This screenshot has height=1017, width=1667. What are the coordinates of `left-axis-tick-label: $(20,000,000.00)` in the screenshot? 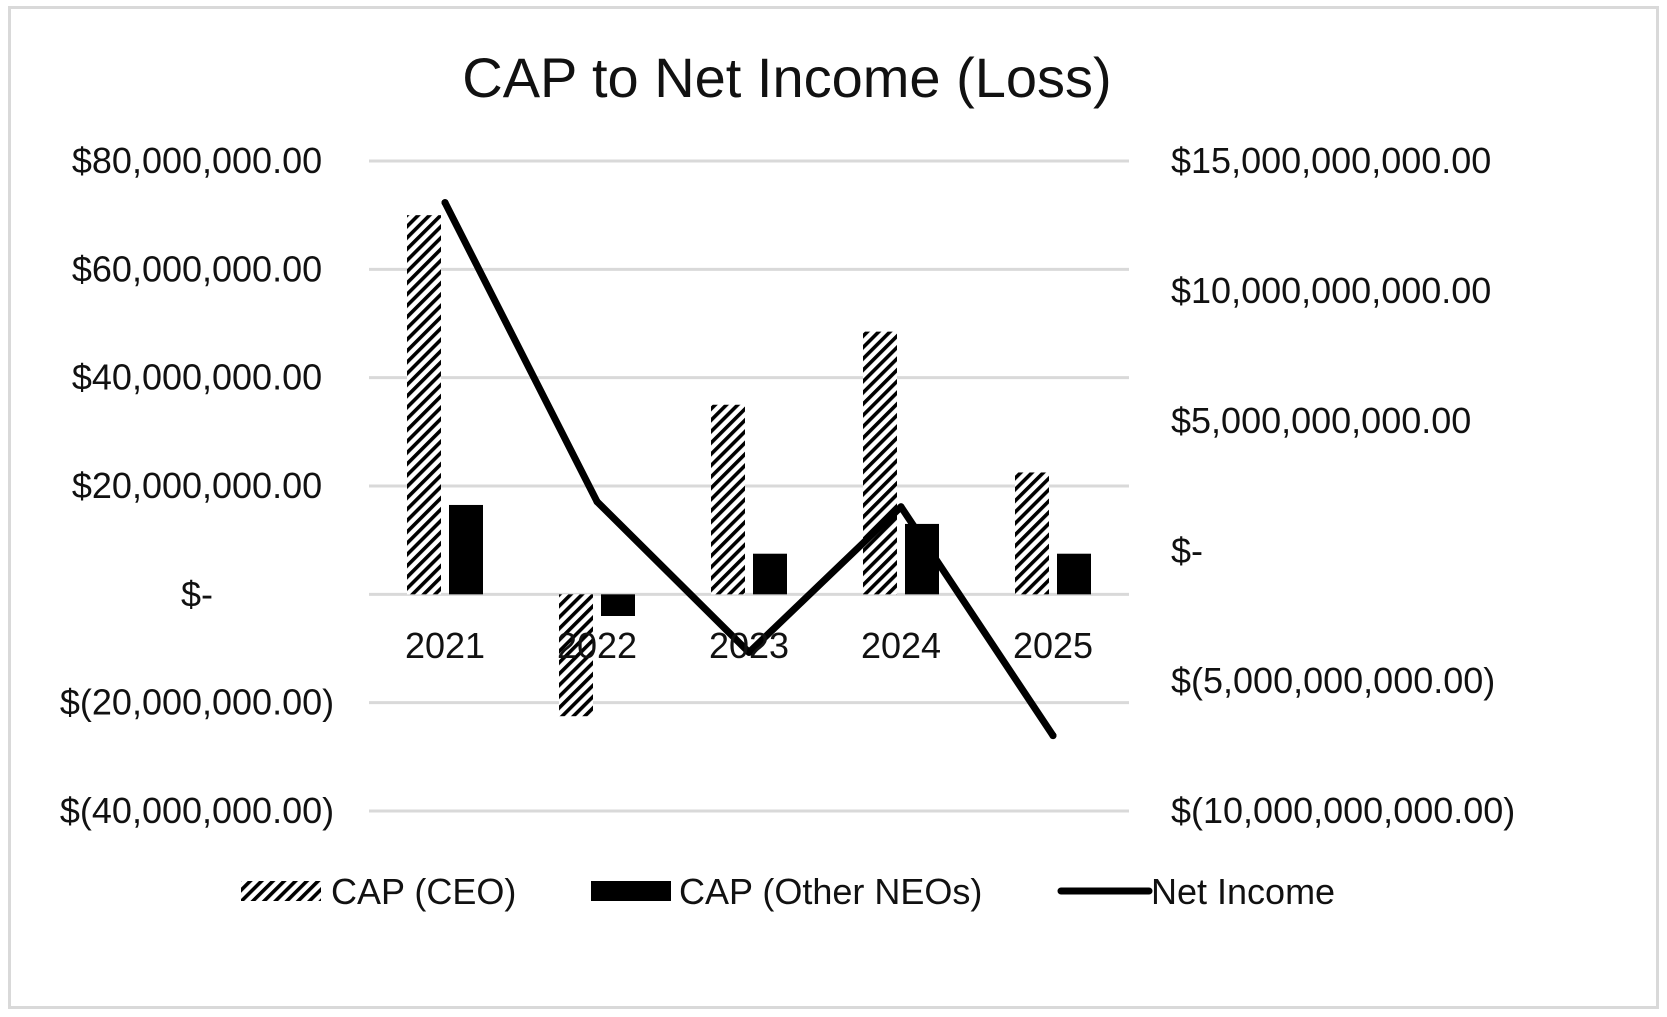 It's located at (197, 702).